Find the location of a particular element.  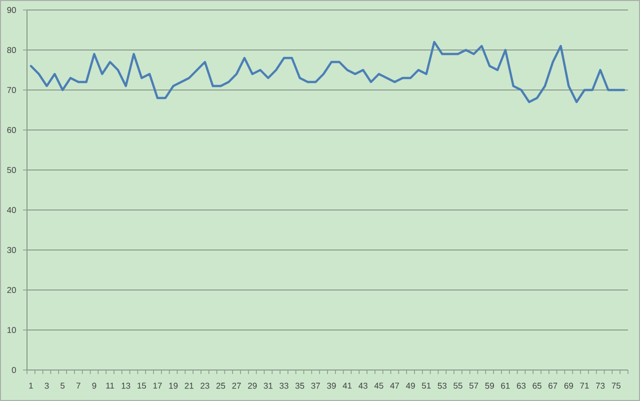

y-tick-label: 90 is located at coordinates (11, 10).